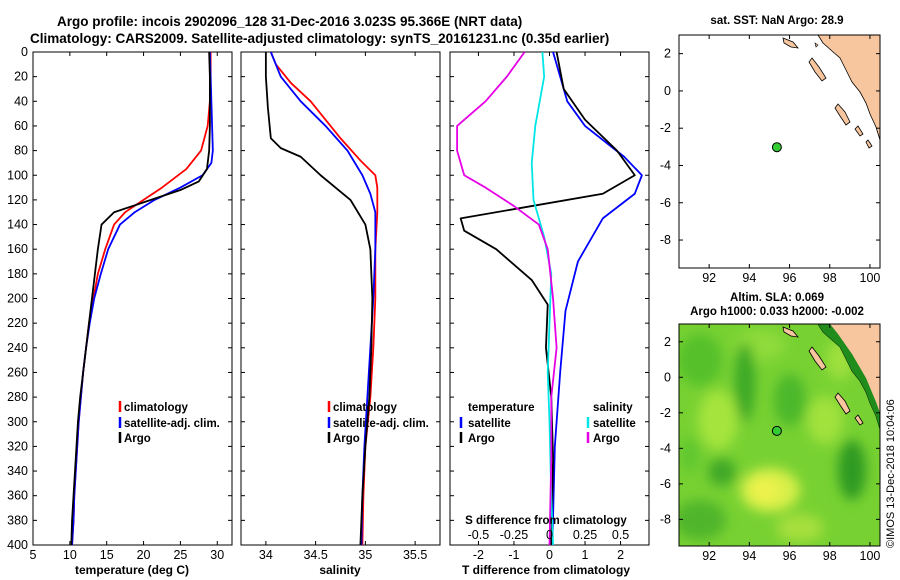 This screenshot has width=900, height=580. I want to click on series-salinity-argo, so click(507, 298).